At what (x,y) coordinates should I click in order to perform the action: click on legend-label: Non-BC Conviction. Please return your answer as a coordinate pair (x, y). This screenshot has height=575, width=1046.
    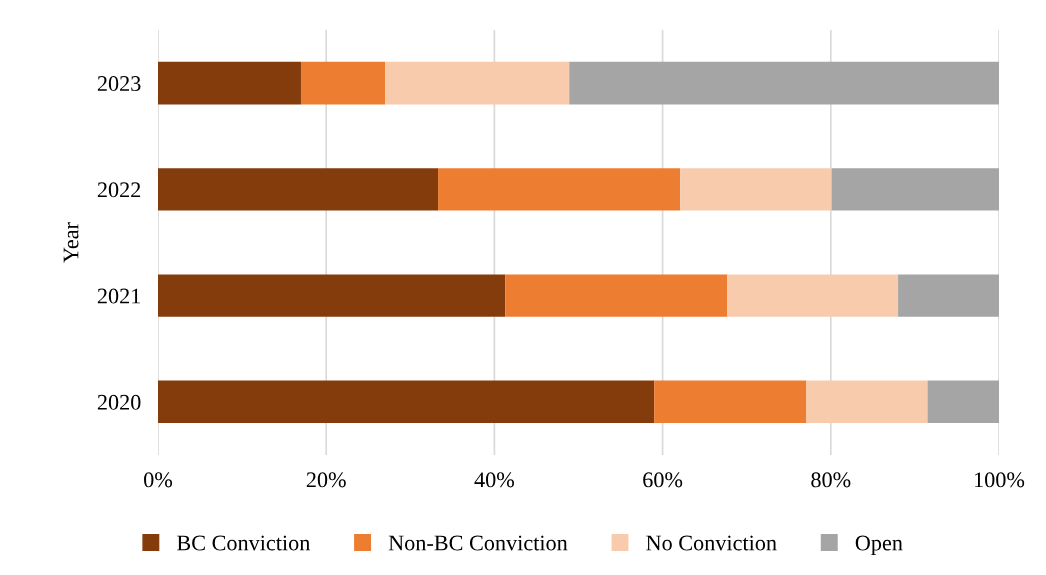
    Looking at the image, I should click on (478, 543).